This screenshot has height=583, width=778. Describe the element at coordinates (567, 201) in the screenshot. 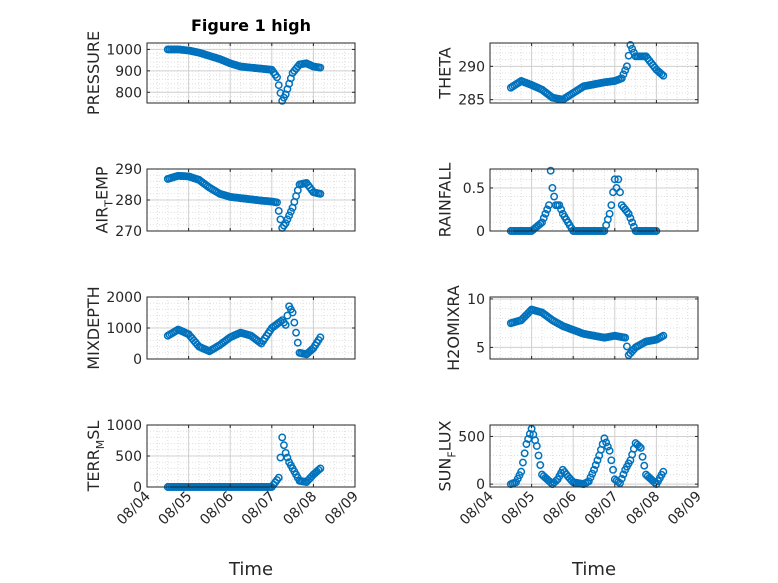

I see `subplot-4: 0 0.5 RAINFALL` at that location.